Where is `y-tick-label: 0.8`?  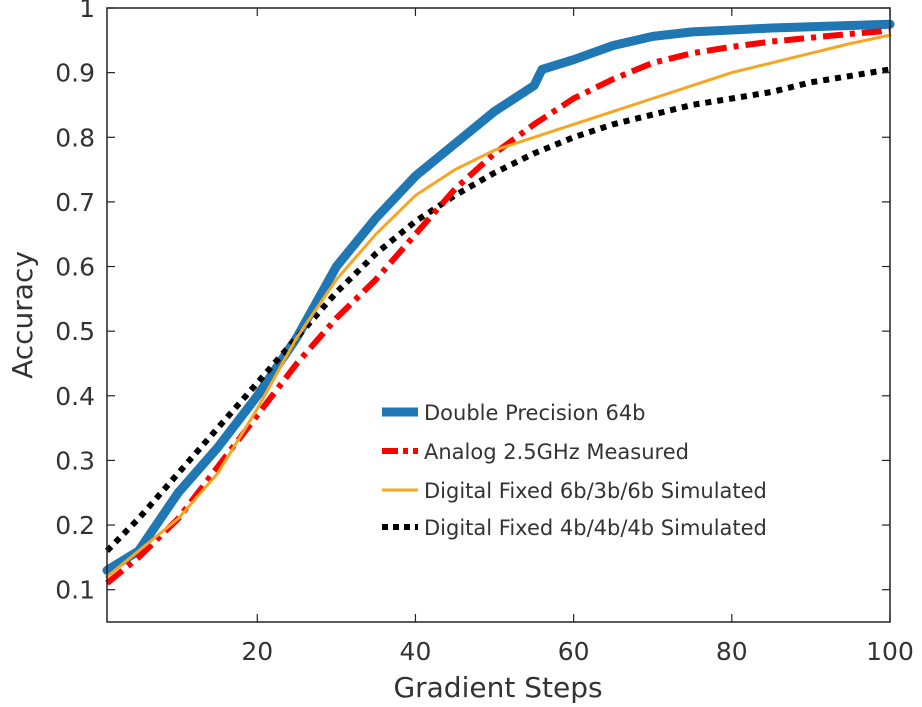 y-tick-label: 0.8 is located at coordinates (75, 137).